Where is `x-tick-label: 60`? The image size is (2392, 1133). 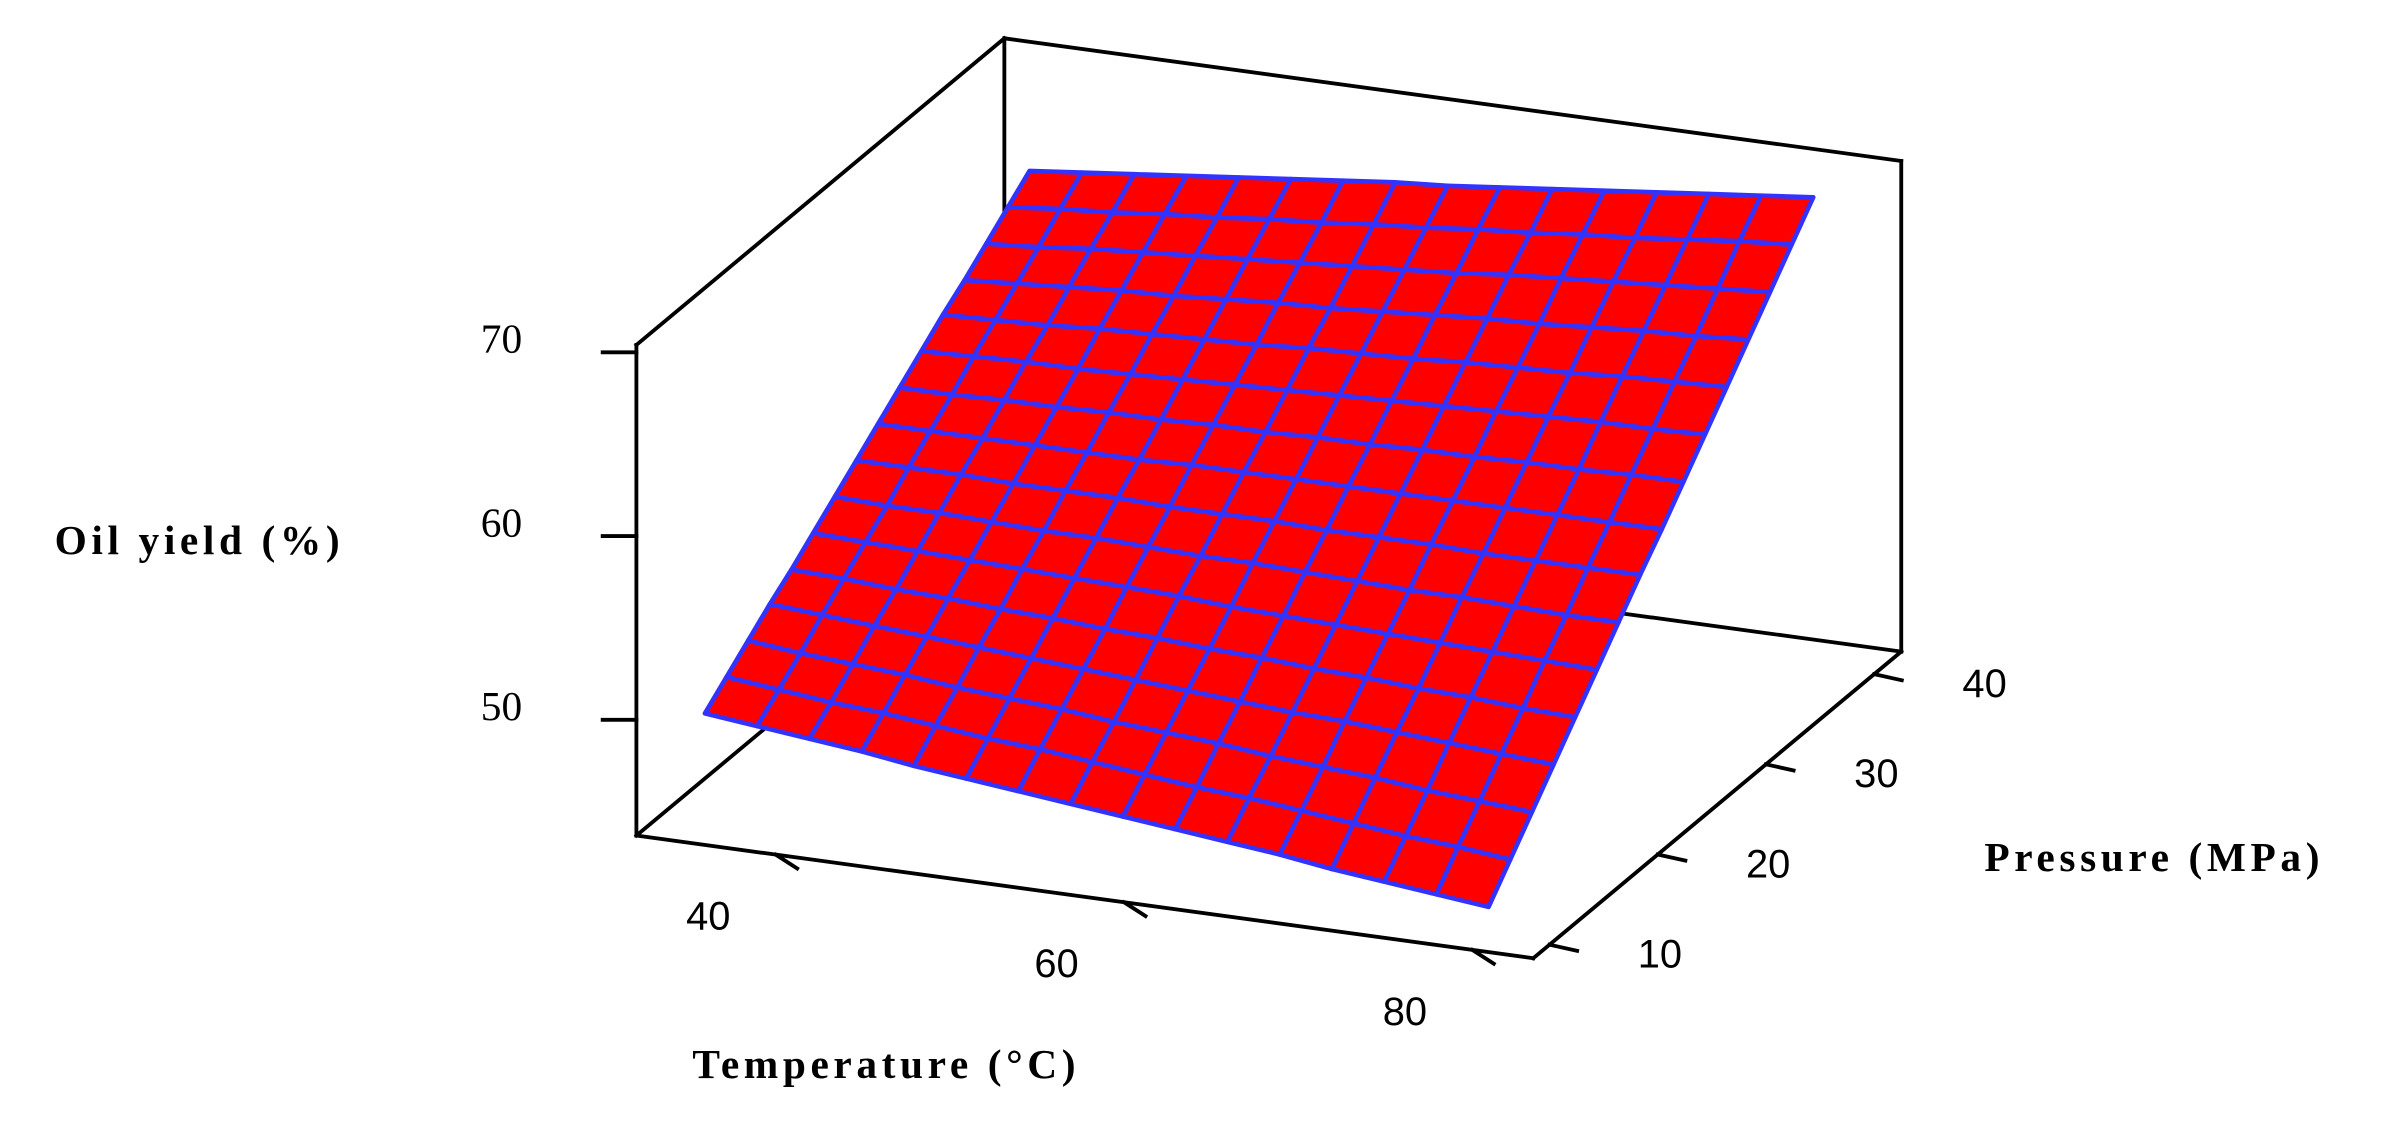
x-tick-label: 60 is located at coordinates (1056, 964).